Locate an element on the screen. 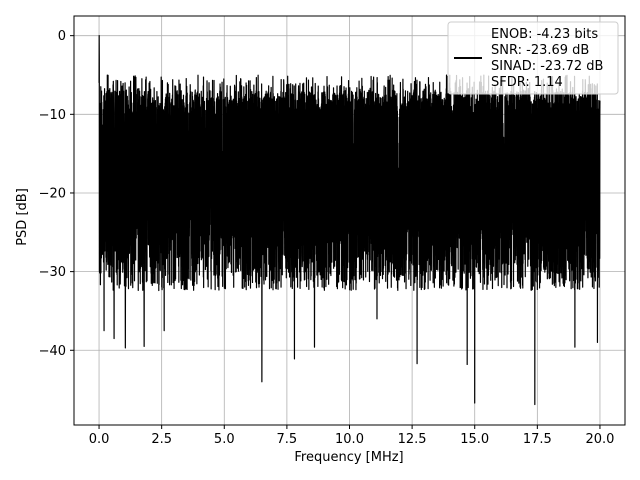 The width and height of the screenshot is (640, 480). x-tick-label: 10.0 is located at coordinates (349, 439).